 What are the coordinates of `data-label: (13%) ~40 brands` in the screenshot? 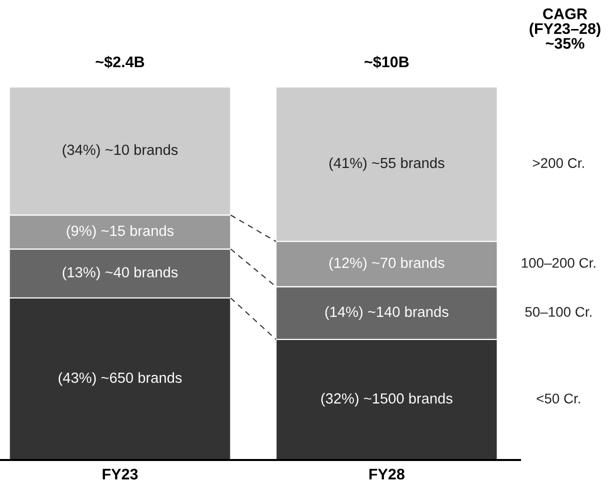 It's located at (120, 273).